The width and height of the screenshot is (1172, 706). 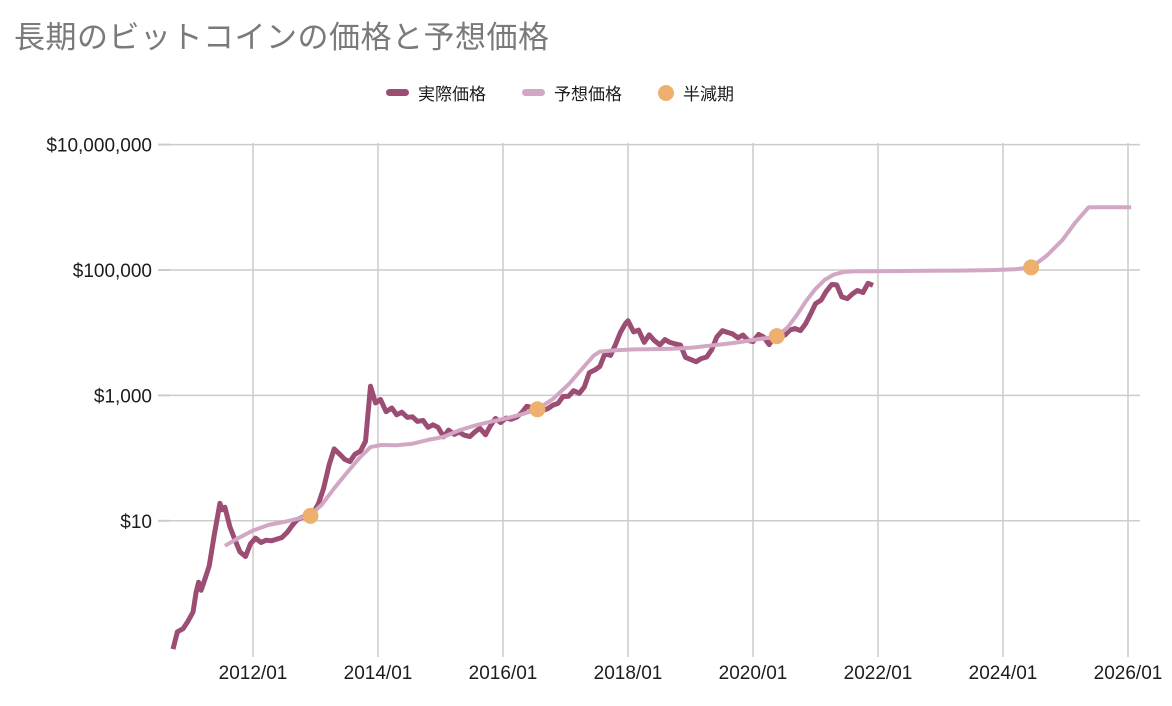 I want to click on legend-item-predicted-price: 予想価格, so click(x=572, y=92).